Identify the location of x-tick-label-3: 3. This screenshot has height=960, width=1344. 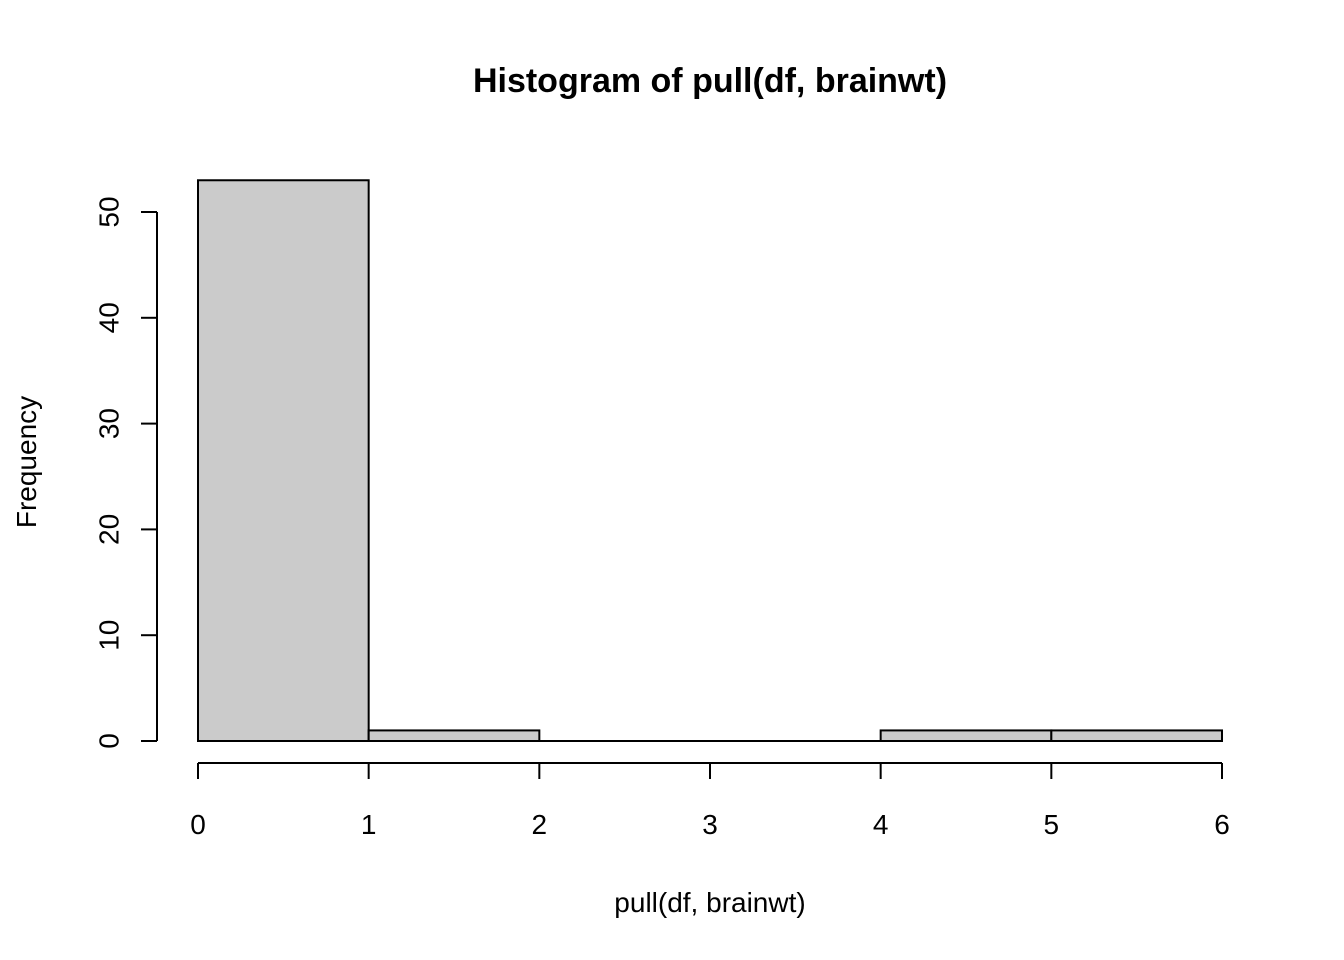
(710, 824).